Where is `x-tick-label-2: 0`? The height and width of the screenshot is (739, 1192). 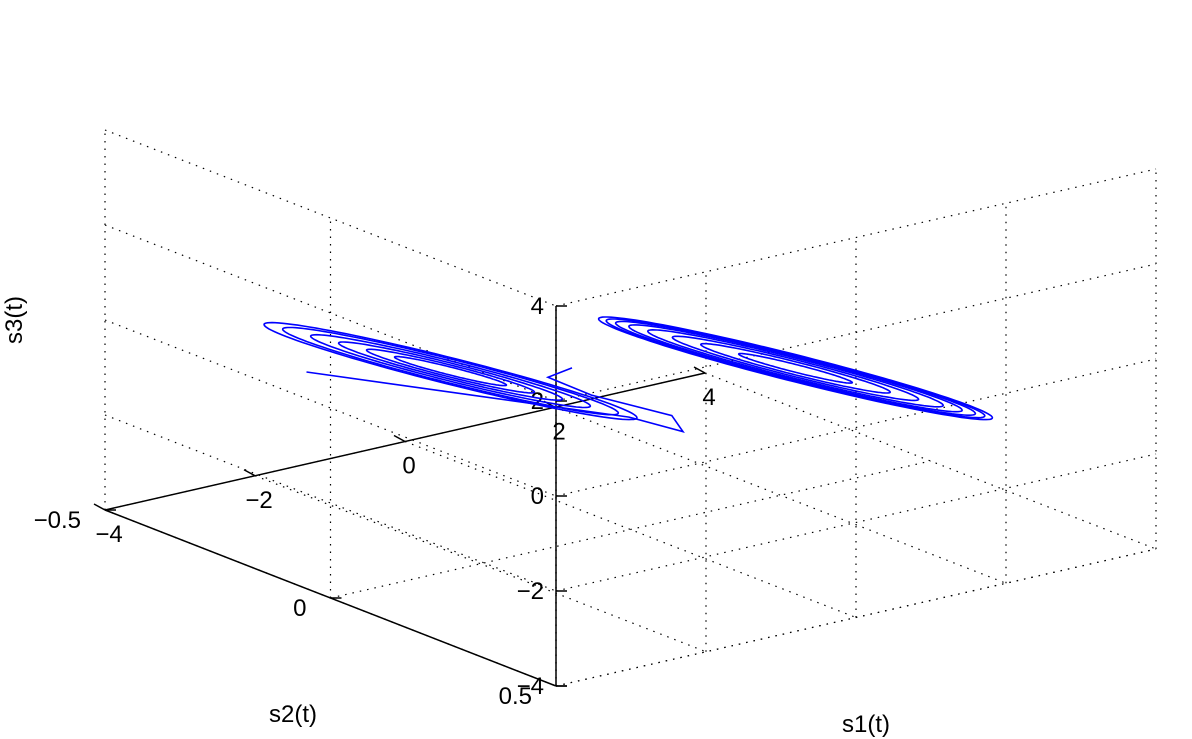
x-tick-label-2: 0 is located at coordinates (408, 466).